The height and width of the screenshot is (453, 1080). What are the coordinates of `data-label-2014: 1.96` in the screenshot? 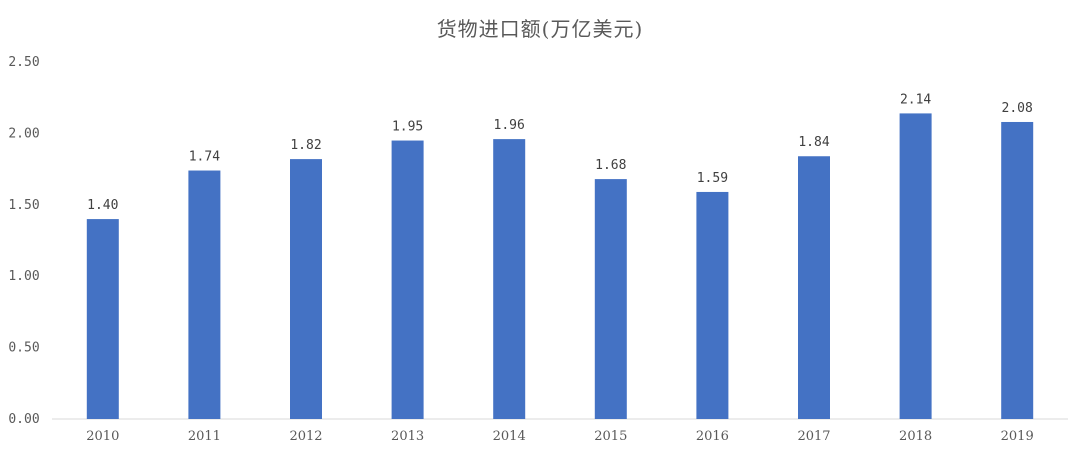 It's located at (509, 125).